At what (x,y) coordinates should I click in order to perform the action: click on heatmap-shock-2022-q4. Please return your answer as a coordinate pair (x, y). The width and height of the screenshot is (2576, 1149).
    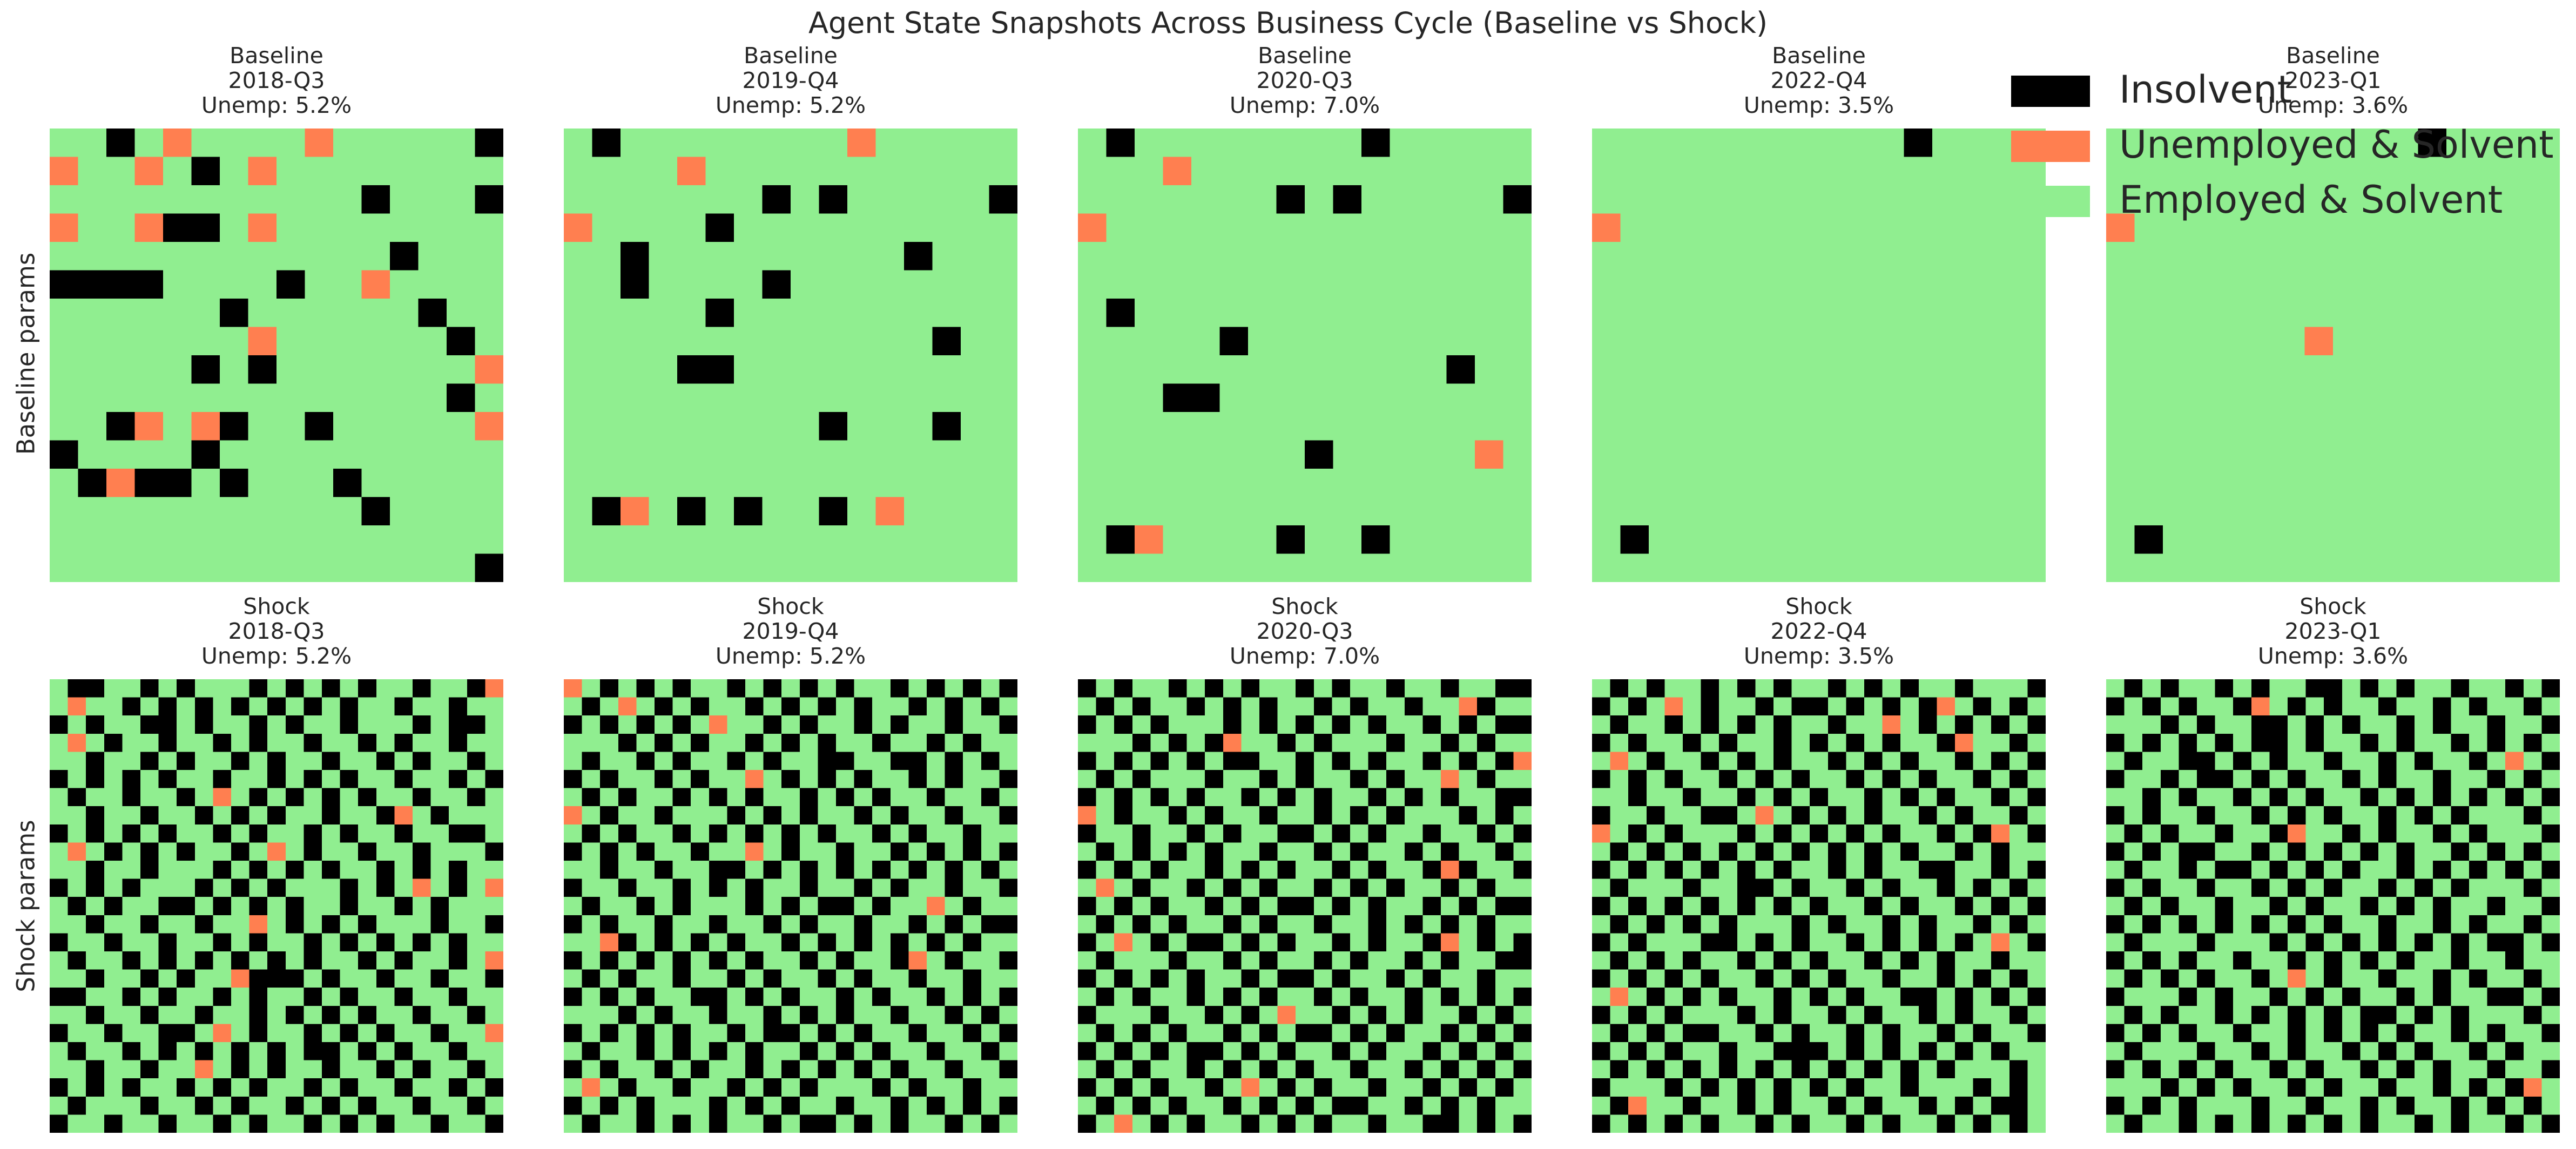
    Looking at the image, I should click on (1819, 906).